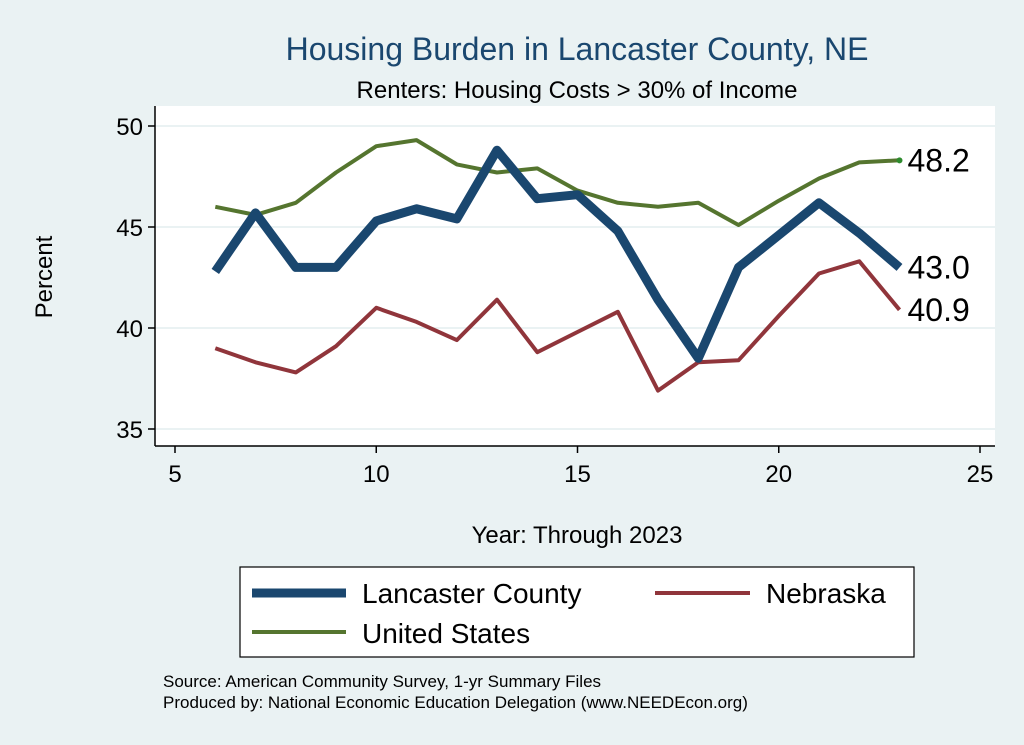 The image size is (1024, 745). I want to click on series-line-united-states, so click(557, 182).